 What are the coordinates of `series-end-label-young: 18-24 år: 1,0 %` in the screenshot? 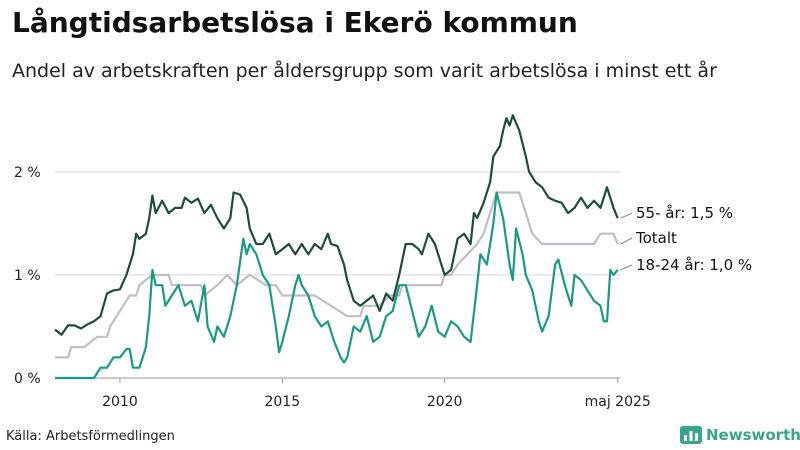 It's located at (694, 265).